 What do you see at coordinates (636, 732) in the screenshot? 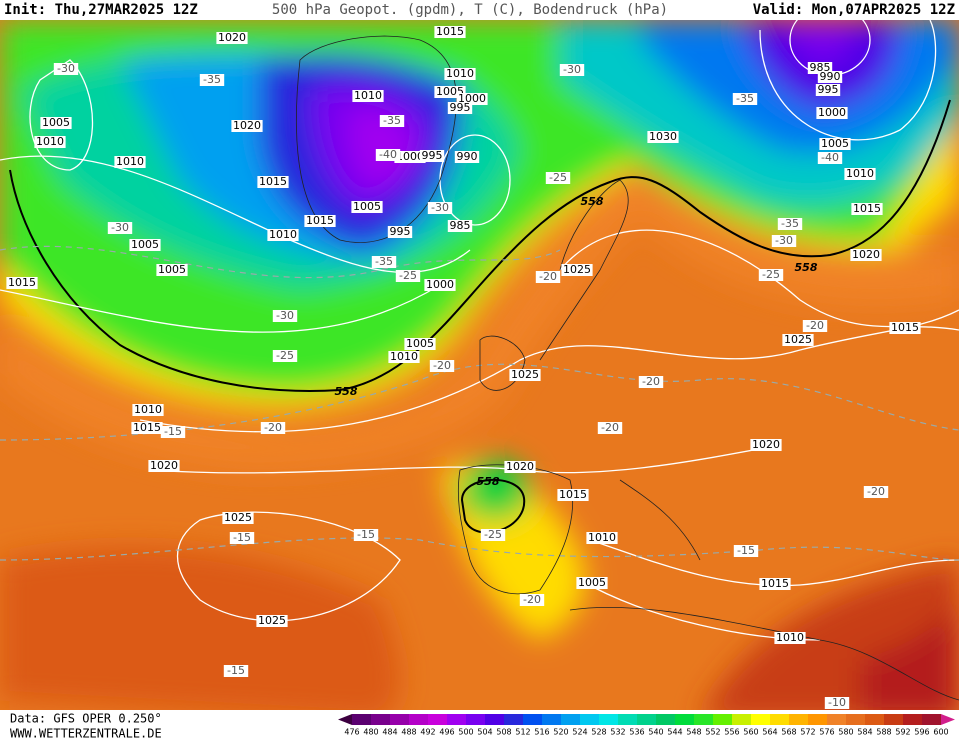
I see `colorbar-label: 536` at bounding box center [636, 732].